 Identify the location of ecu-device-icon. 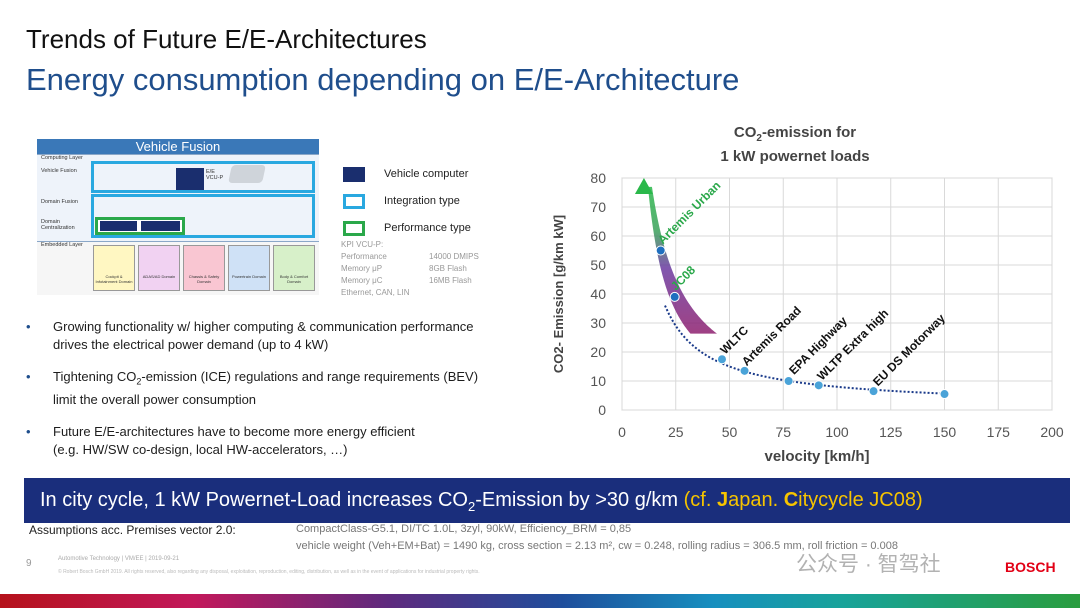
(247, 174).